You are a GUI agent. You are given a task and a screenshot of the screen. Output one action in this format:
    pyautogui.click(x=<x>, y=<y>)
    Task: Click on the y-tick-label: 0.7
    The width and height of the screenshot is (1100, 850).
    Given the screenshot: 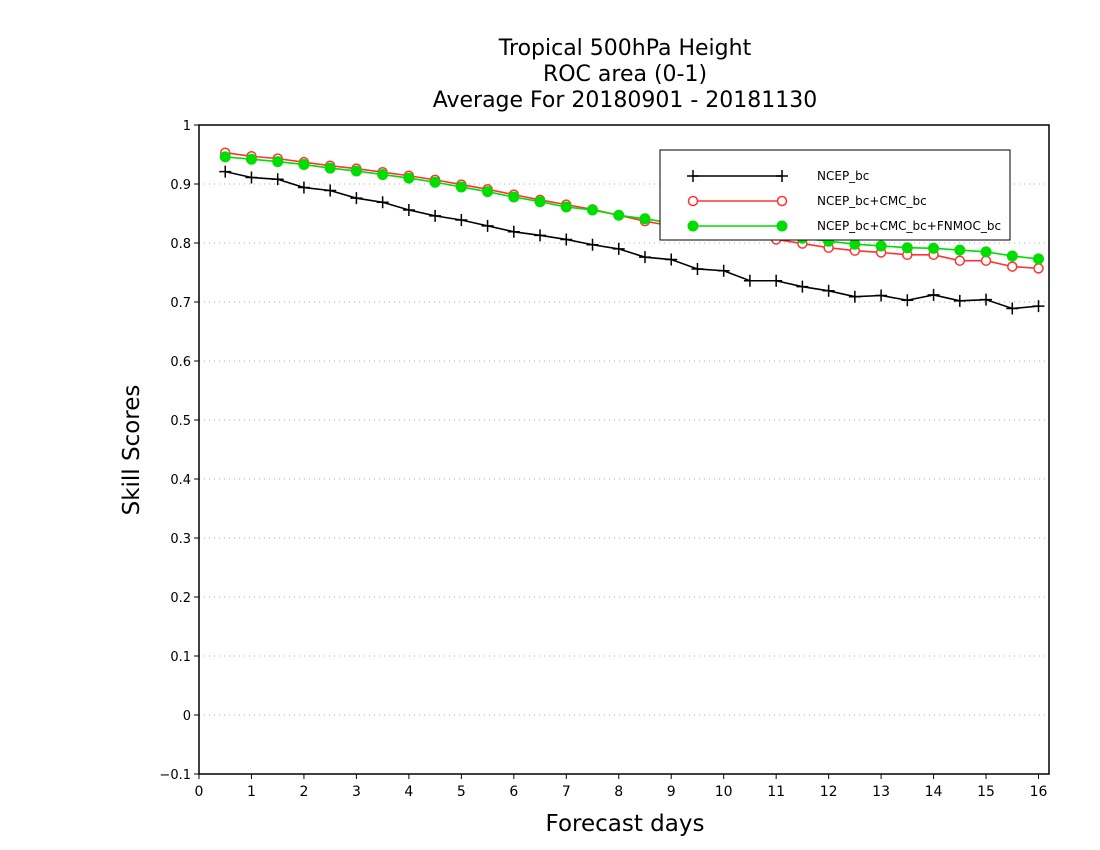 What is the action you would take?
    pyautogui.click(x=180, y=303)
    